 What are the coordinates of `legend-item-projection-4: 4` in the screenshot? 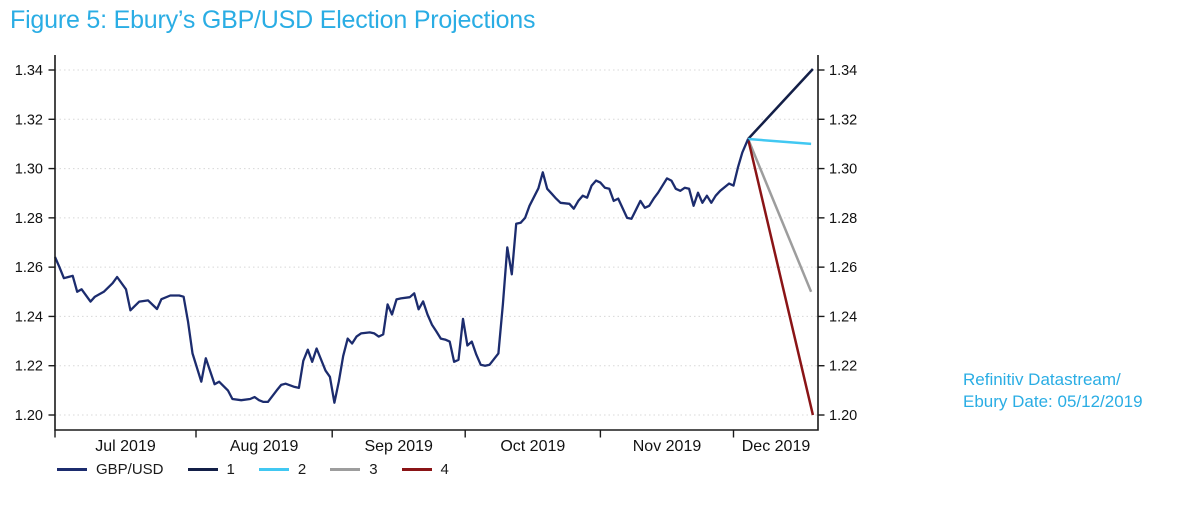 It's located at (425, 469).